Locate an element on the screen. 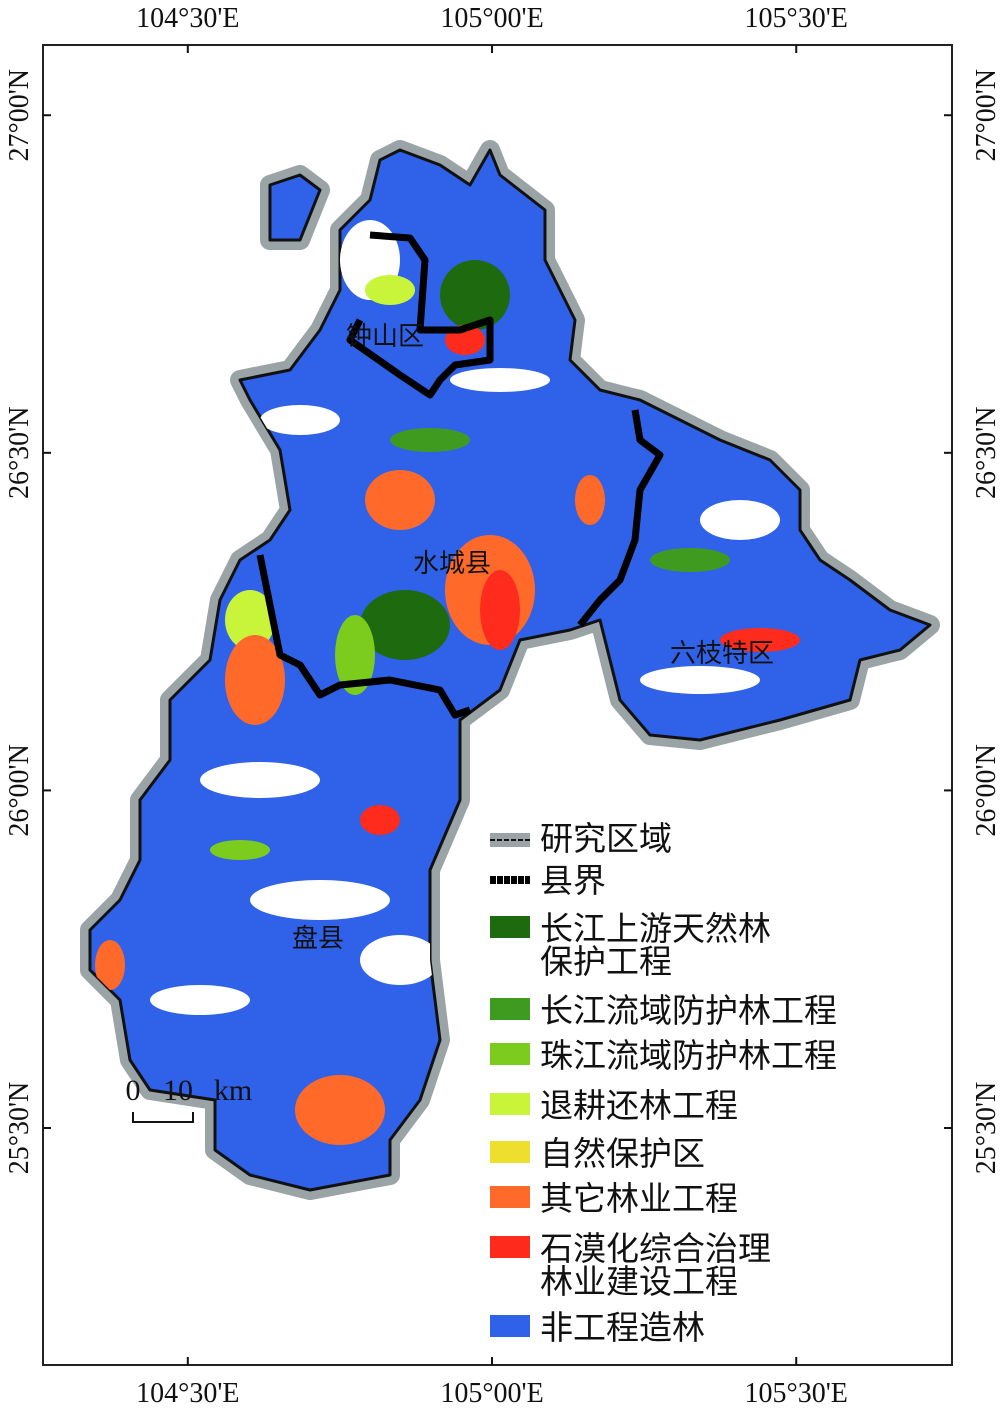 The width and height of the screenshot is (1000, 1412). place-label: 水城县 is located at coordinates (452, 563).